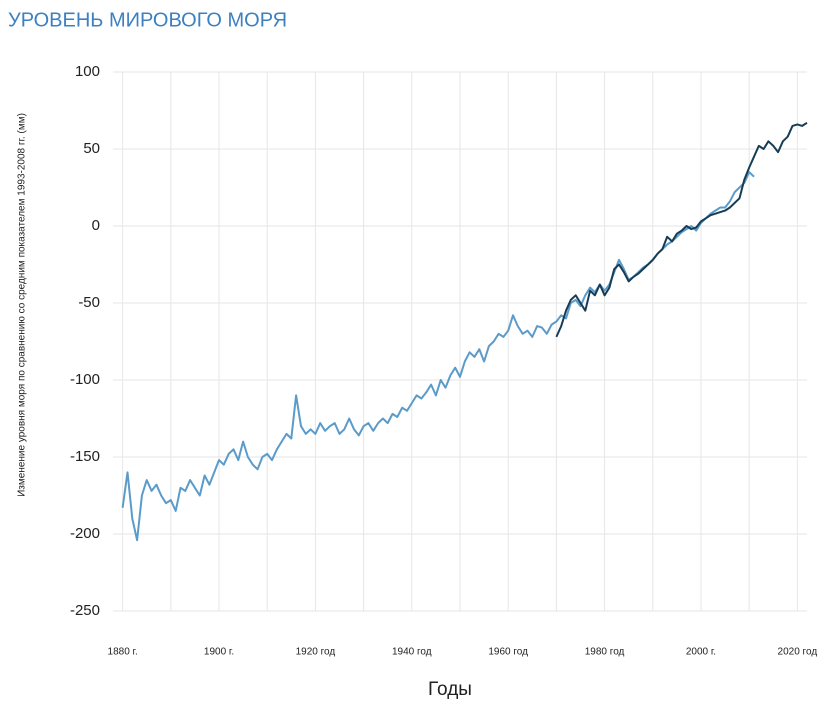 This screenshot has height=715, width=839. What do you see at coordinates (85, 379) in the screenshot?
I see `y-tick-label: -100` at bounding box center [85, 379].